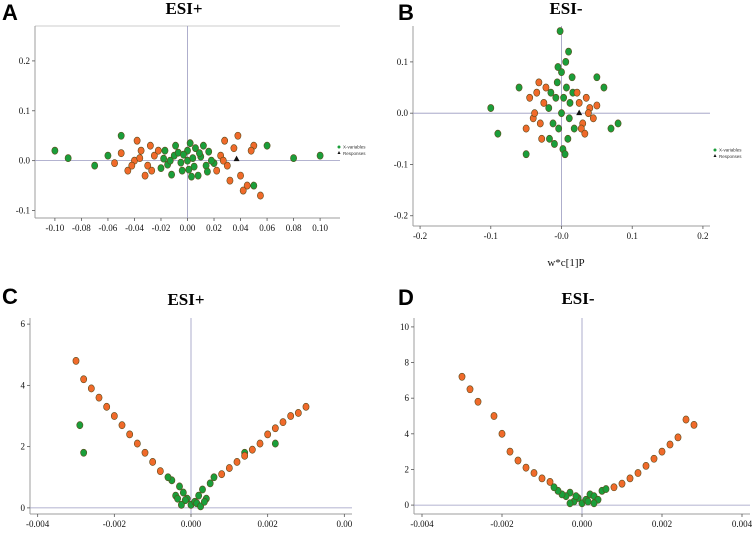 This screenshot has height=543, width=754. What do you see at coordinates (185, 299) in the screenshot?
I see `panel-c-title: ESI+` at bounding box center [185, 299].